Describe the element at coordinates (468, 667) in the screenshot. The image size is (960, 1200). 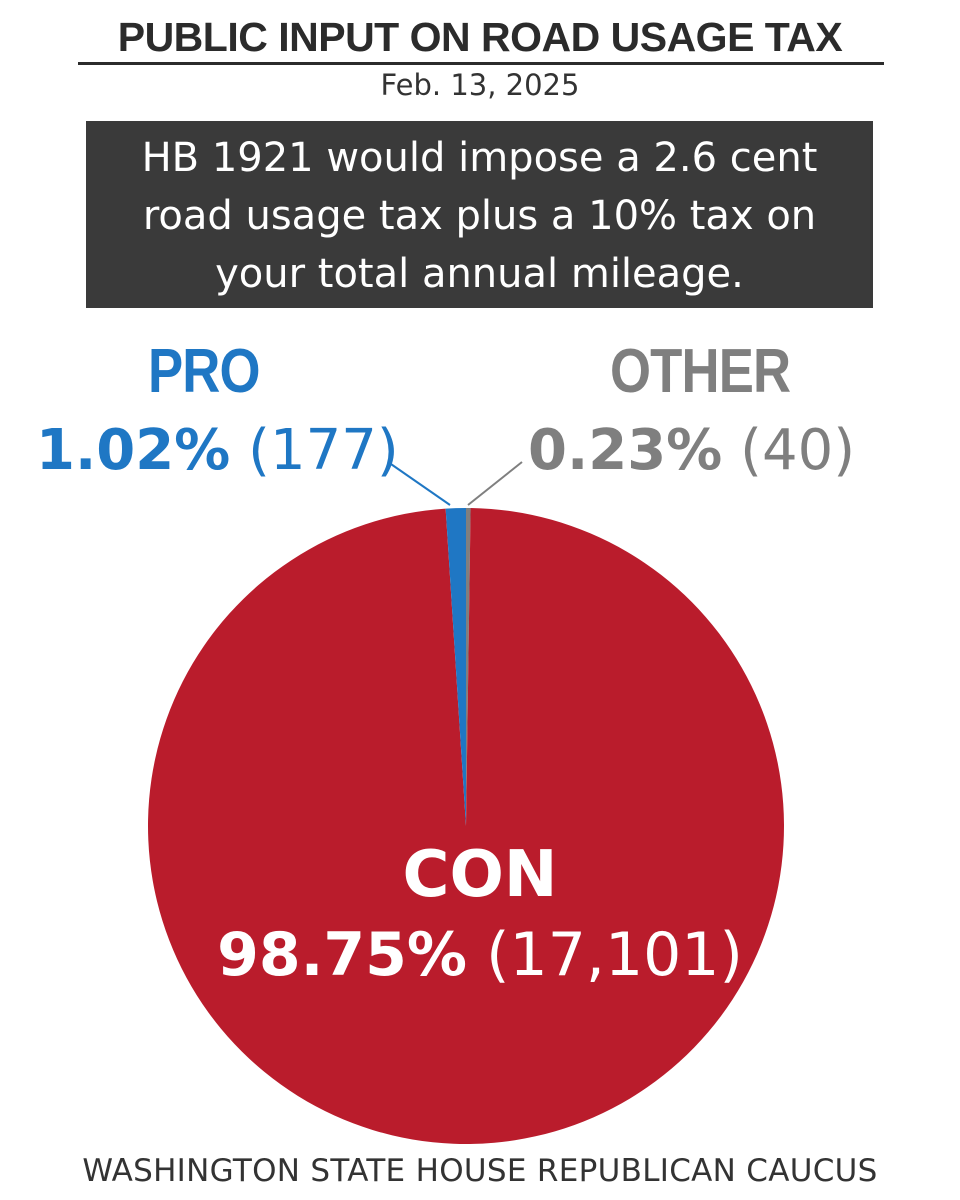
I see `pie-slice-other` at that location.